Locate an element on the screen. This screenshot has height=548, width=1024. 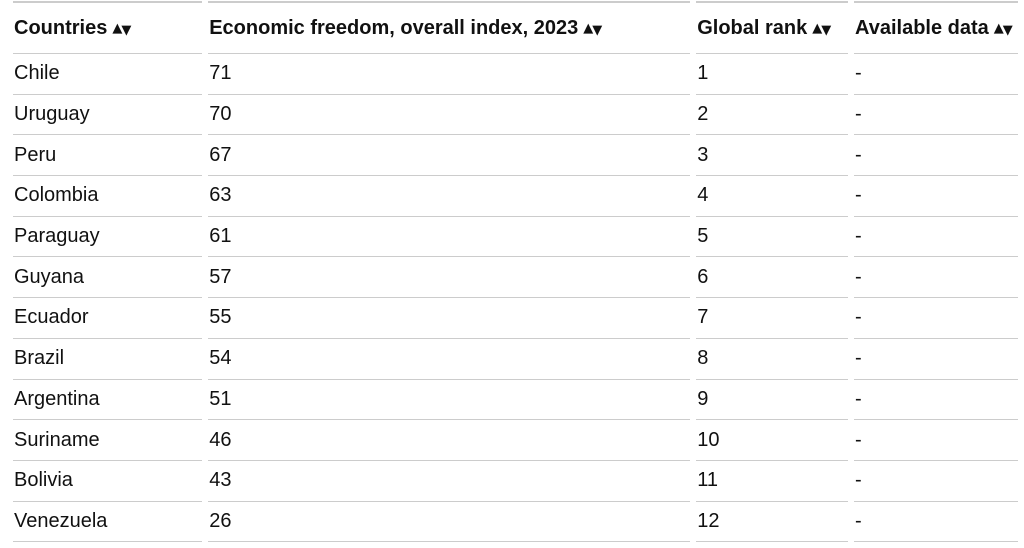
country-cell: Venezuela is located at coordinates (108, 522).